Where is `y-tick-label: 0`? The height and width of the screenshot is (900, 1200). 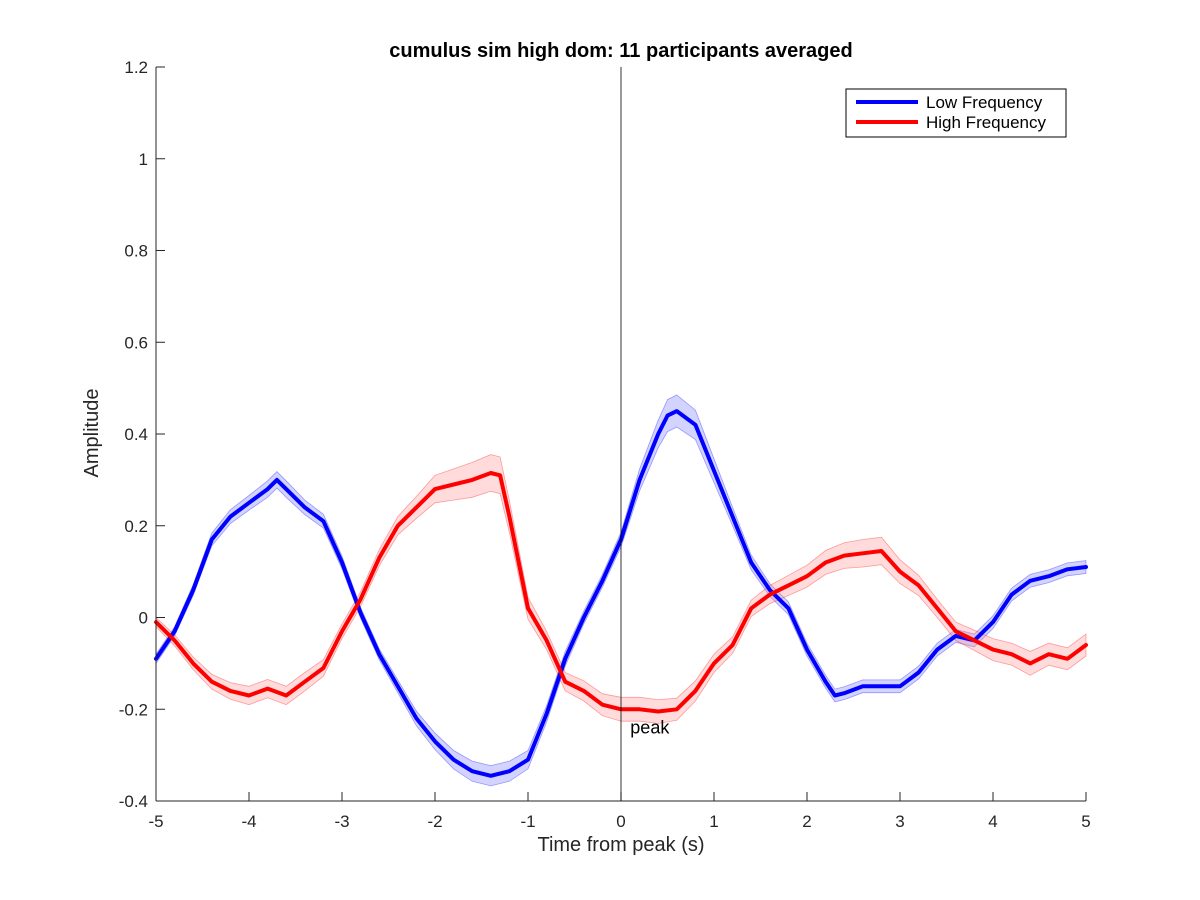
y-tick-label: 0 is located at coordinates (143, 618).